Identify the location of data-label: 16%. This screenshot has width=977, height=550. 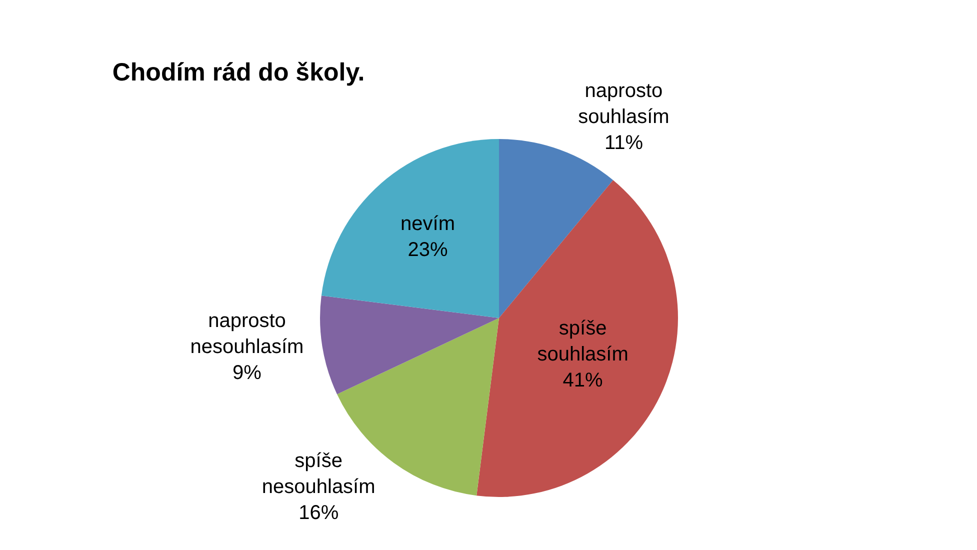
(318, 513).